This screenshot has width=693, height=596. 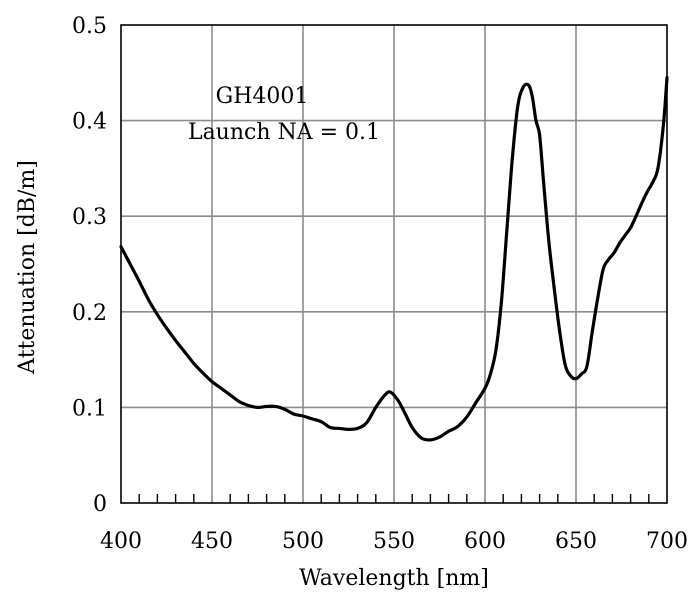 I want to click on x-tick-label: 500, so click(x=303, y=541).